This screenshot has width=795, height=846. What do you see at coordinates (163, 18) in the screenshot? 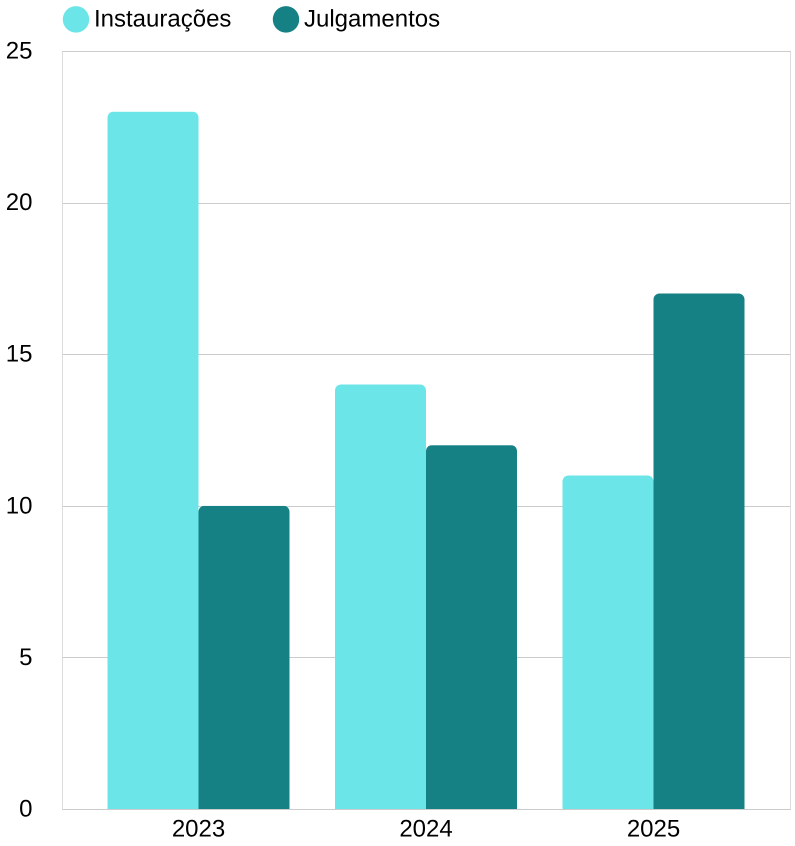
I see `legend-label: Instaurações` at bounding box center [163, 18].